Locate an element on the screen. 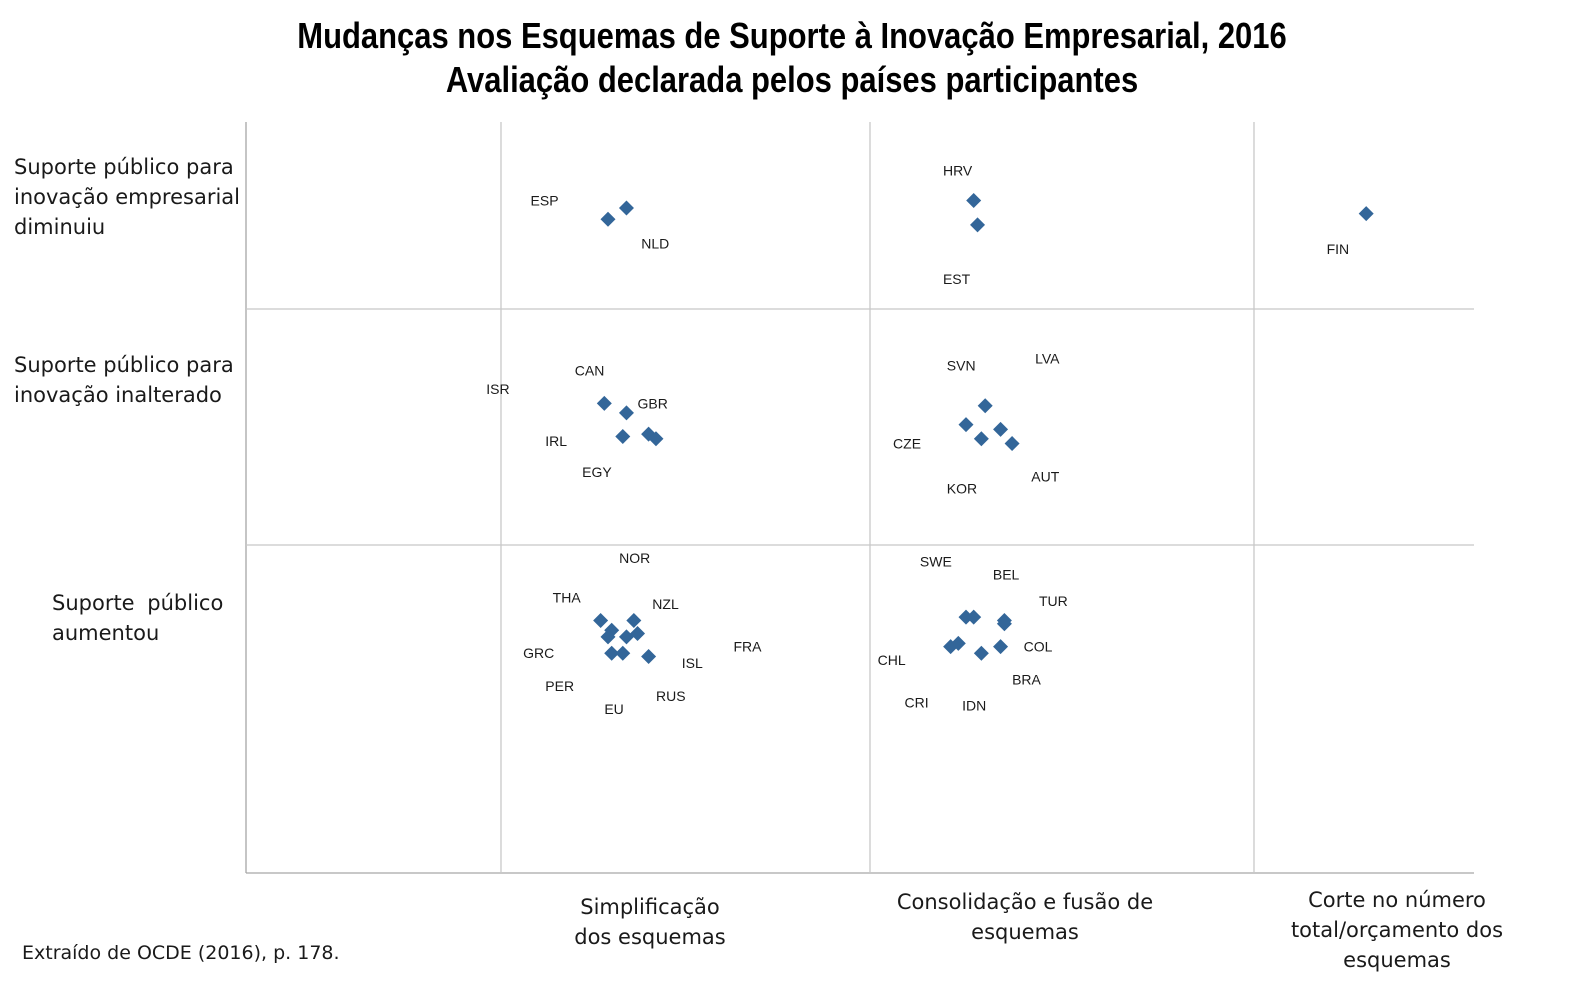 The width and height of the screenshot is (1584, 988). country-label-swe: SWE is located at coordinates (936, 561).